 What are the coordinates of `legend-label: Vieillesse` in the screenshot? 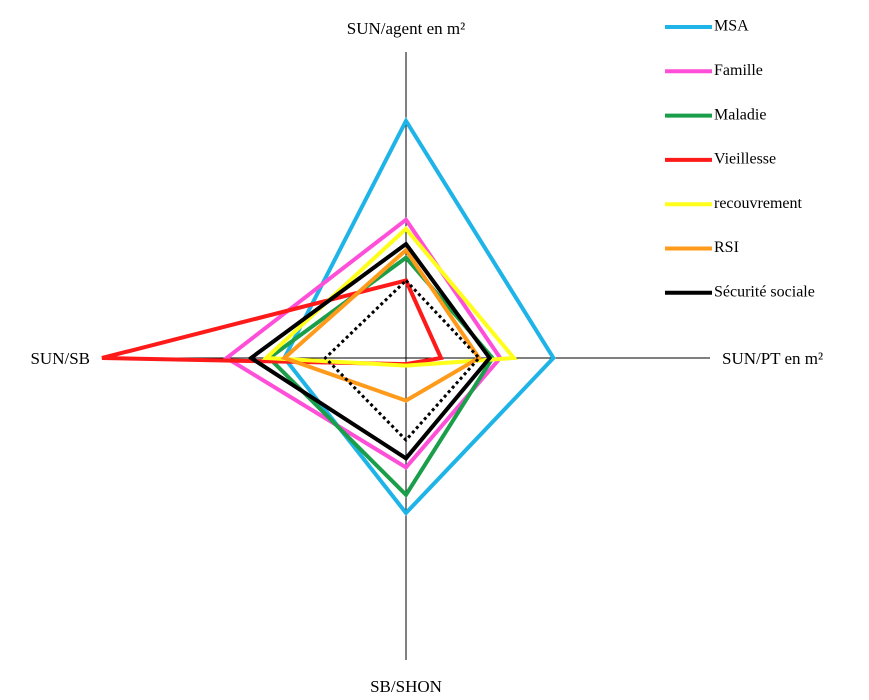 It's located at (745, 159).